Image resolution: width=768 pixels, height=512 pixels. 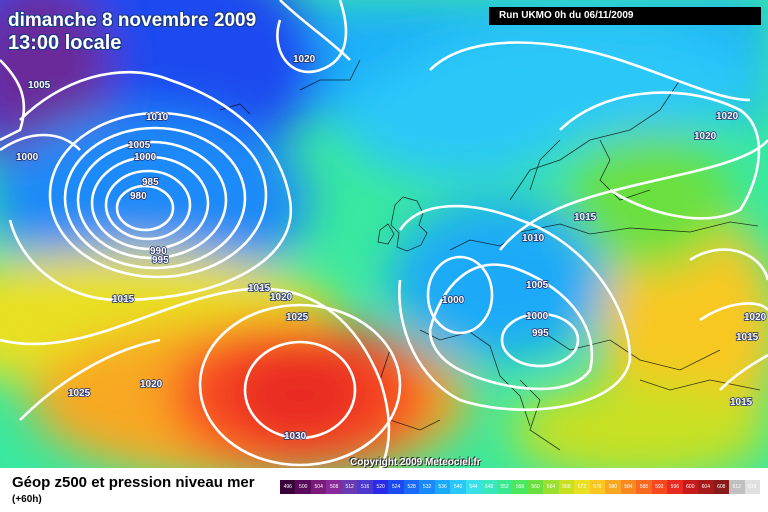 What do you see at coordinates (133, 482) in the screenshot?
I see `legend-title: Géop z500 et pression niveau mer` at bounding box center [133, 482].